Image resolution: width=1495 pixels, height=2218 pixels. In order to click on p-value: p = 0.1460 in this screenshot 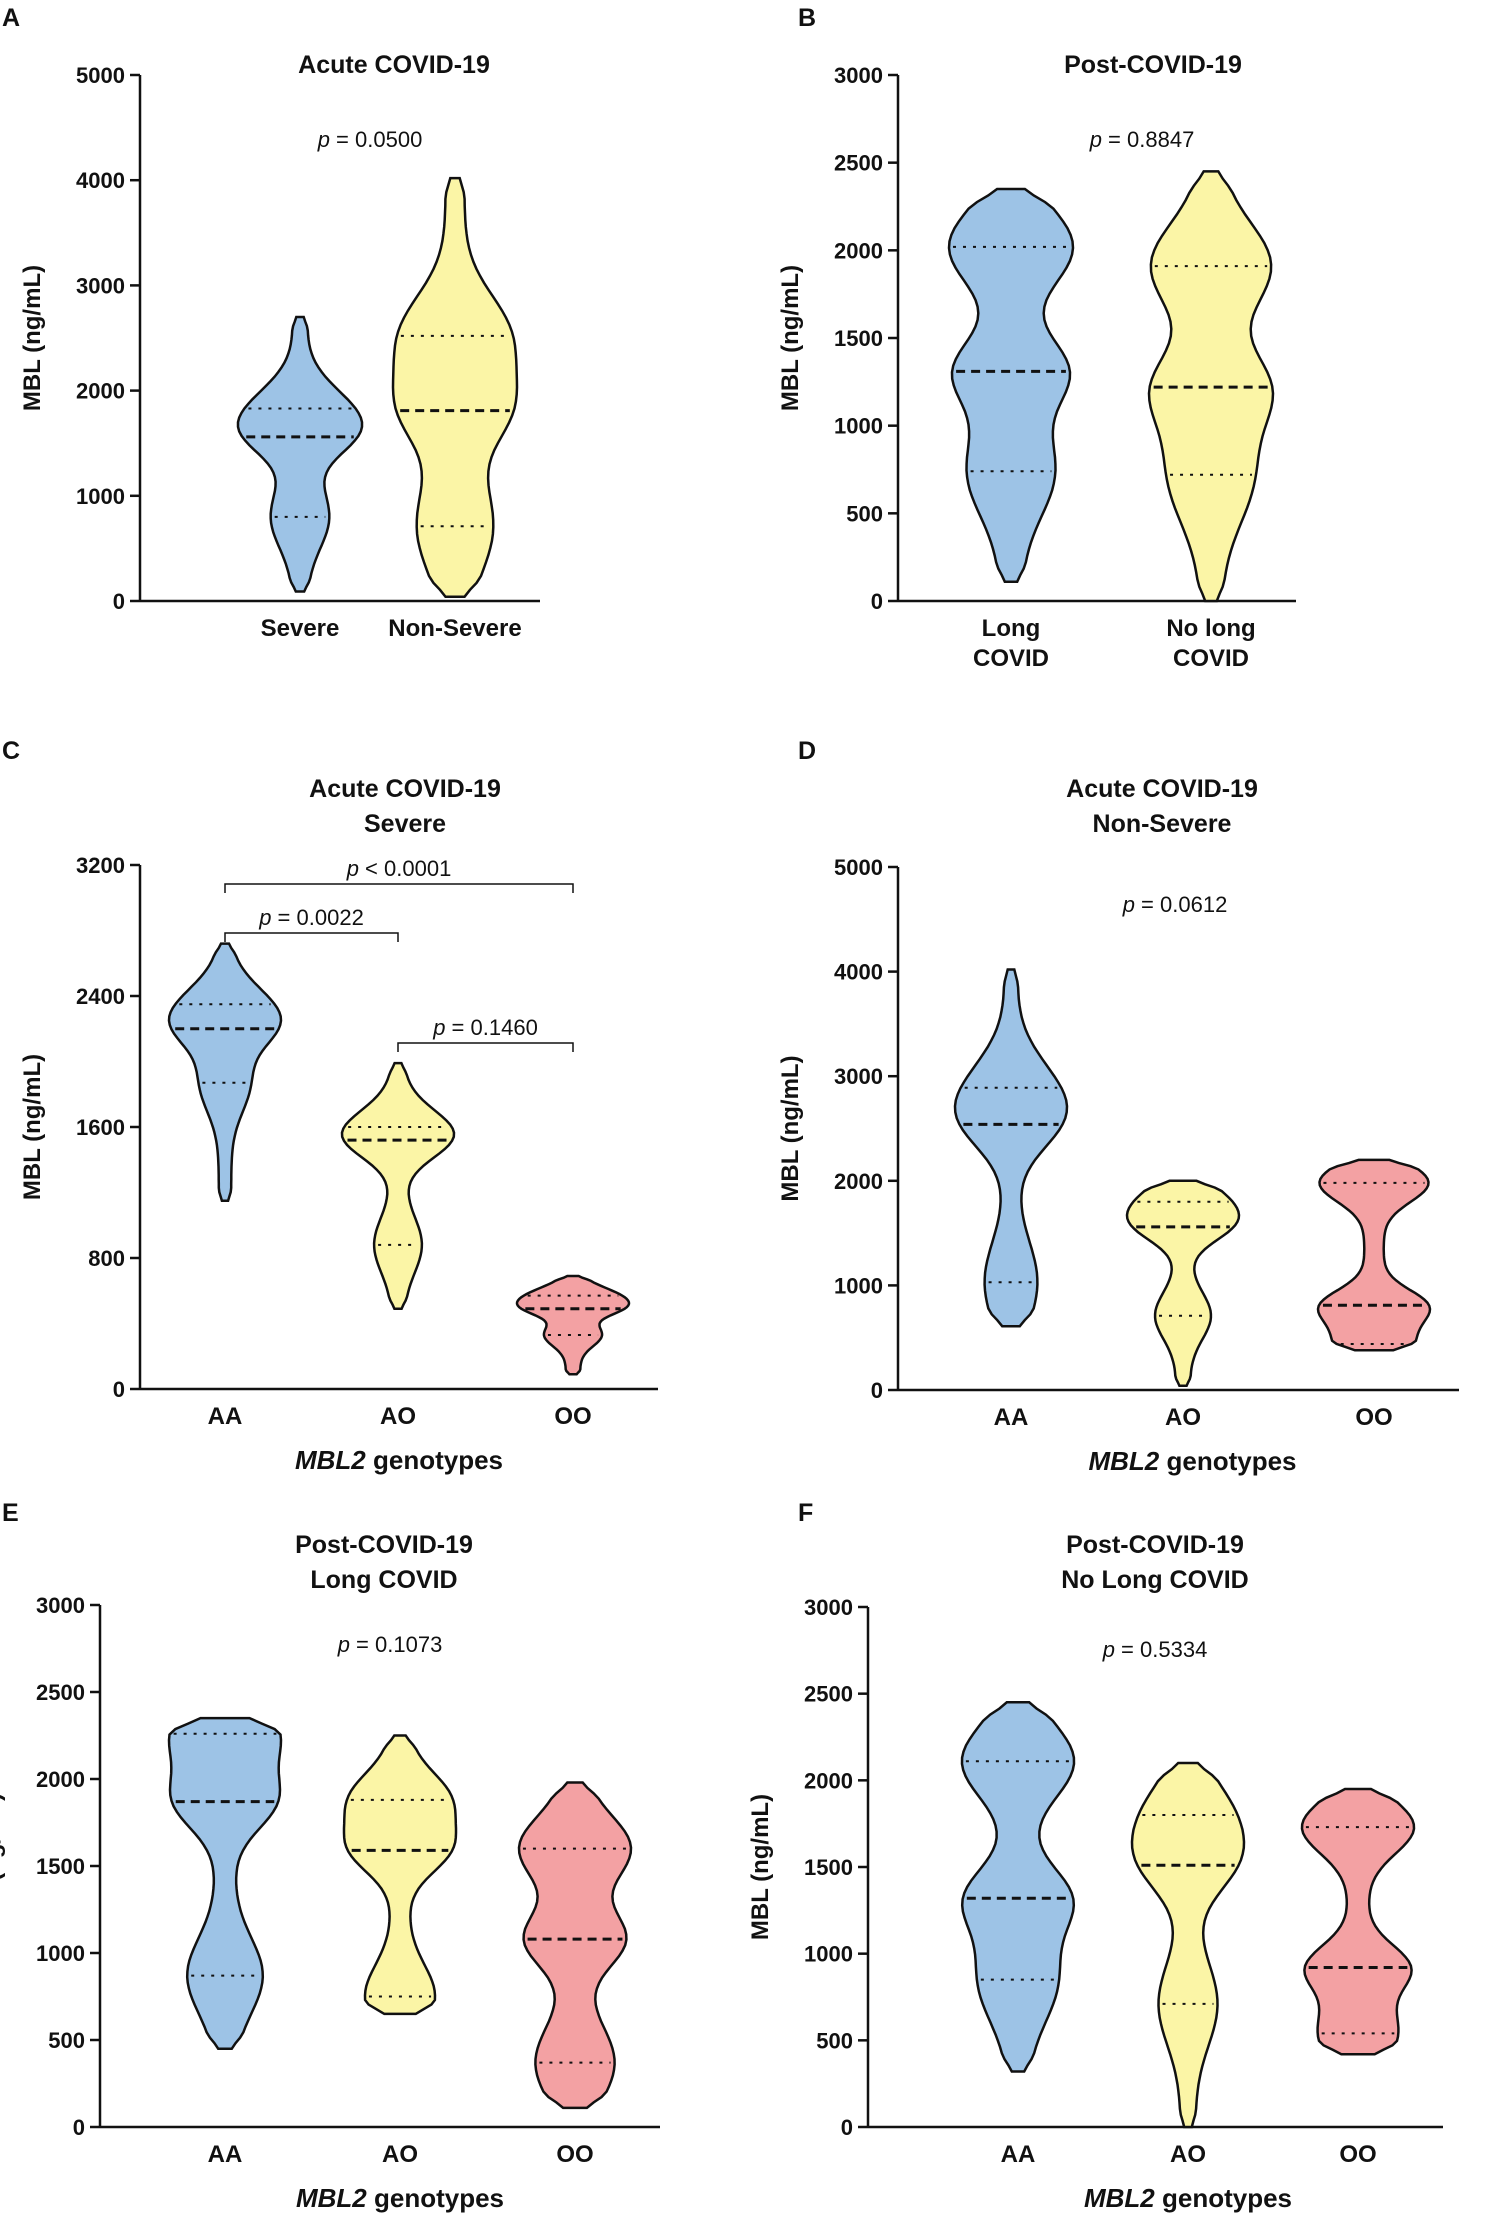, I will do `click(485, 1027)`.